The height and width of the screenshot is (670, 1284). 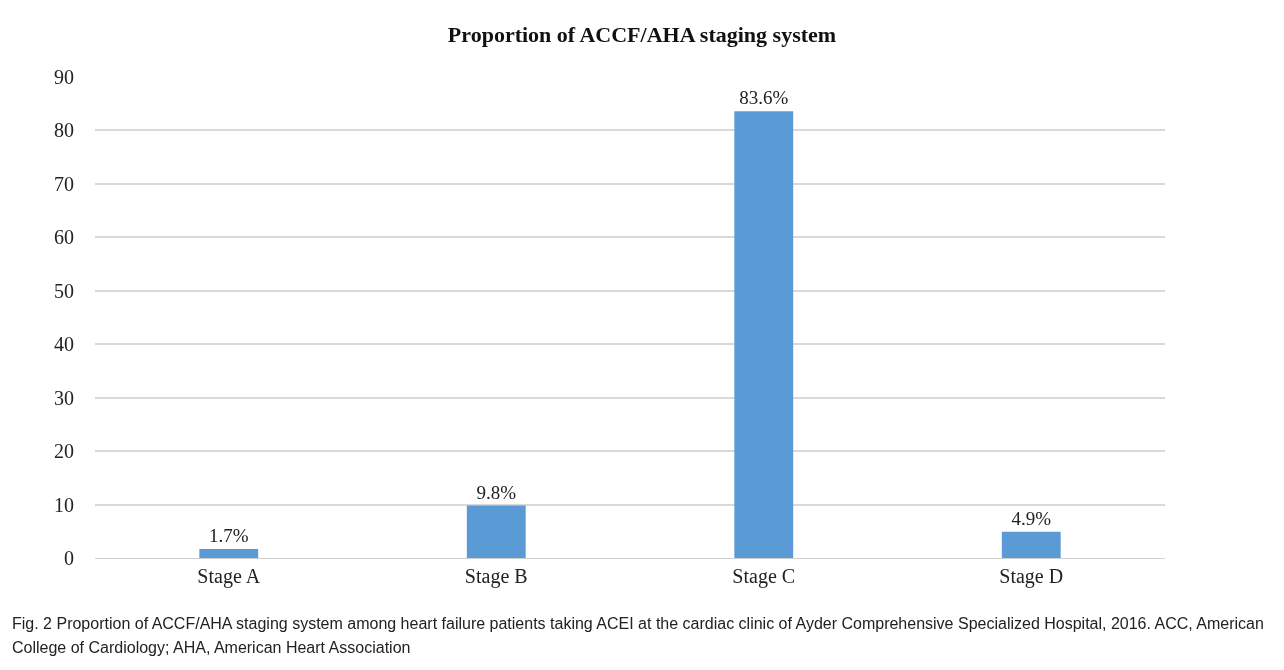 I want to click on y-tick-label: 0, so click(x=69, y=558).